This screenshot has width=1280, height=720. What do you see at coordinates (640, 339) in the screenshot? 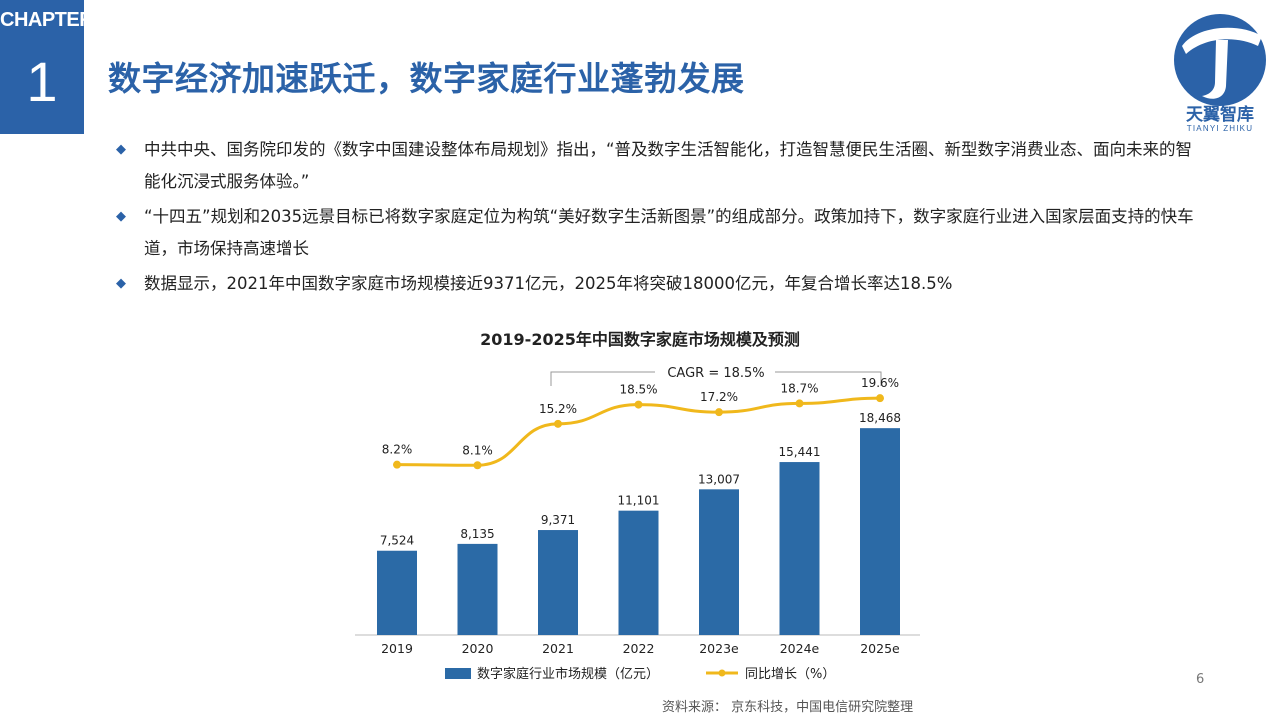
I see `chart-title: 2019-2025年中国数字家庭市场规模及预测` at bounding box center [640, 339].